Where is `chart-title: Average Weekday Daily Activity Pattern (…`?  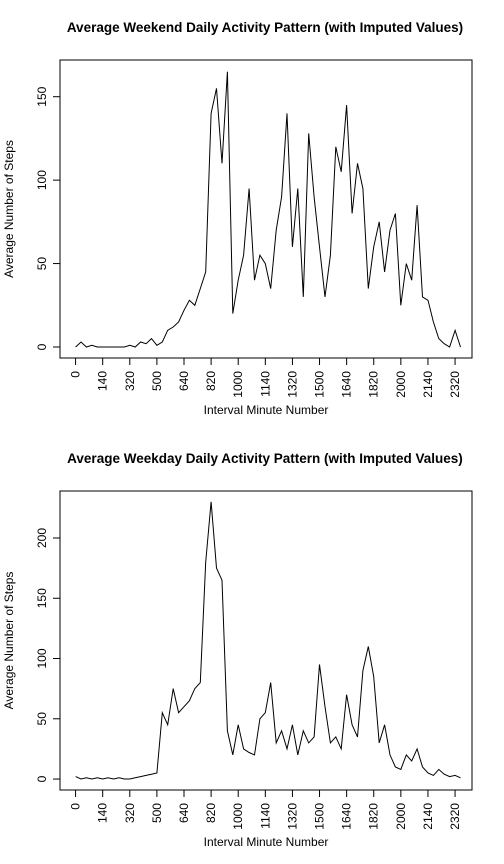
chart-title: Average Weekday Daily Activity Pattern (… is located at coordinates (265, 458).